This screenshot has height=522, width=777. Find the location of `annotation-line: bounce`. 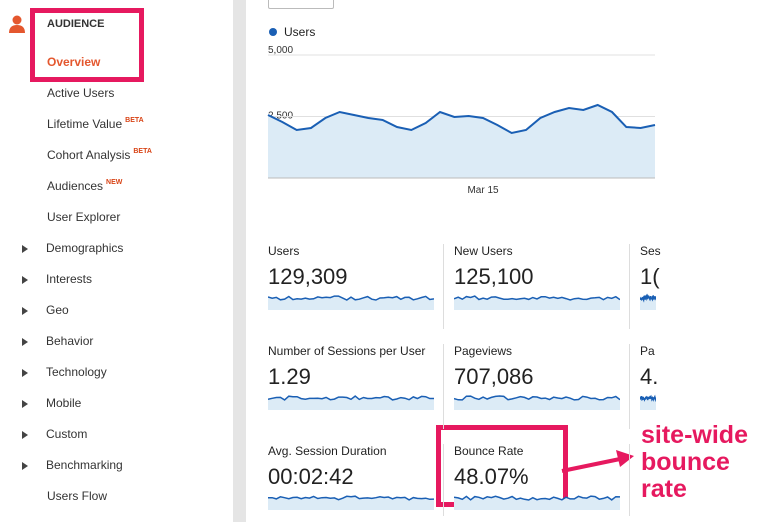

annotation-line: bounce is located at coordinates (685, 462).